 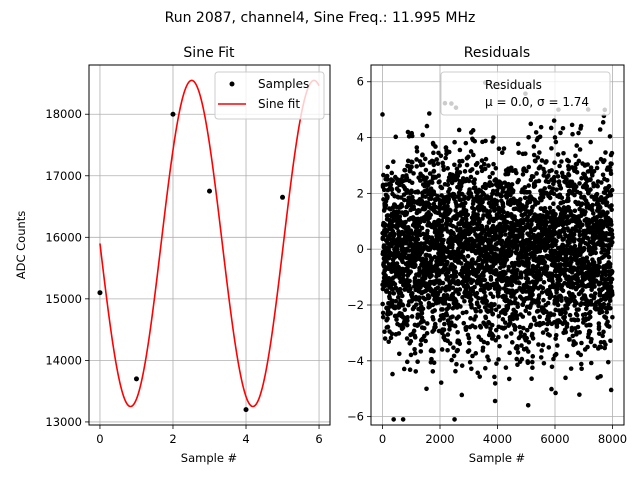 I want to click on sine-fit-legend-box, so click(x=269, y=95).